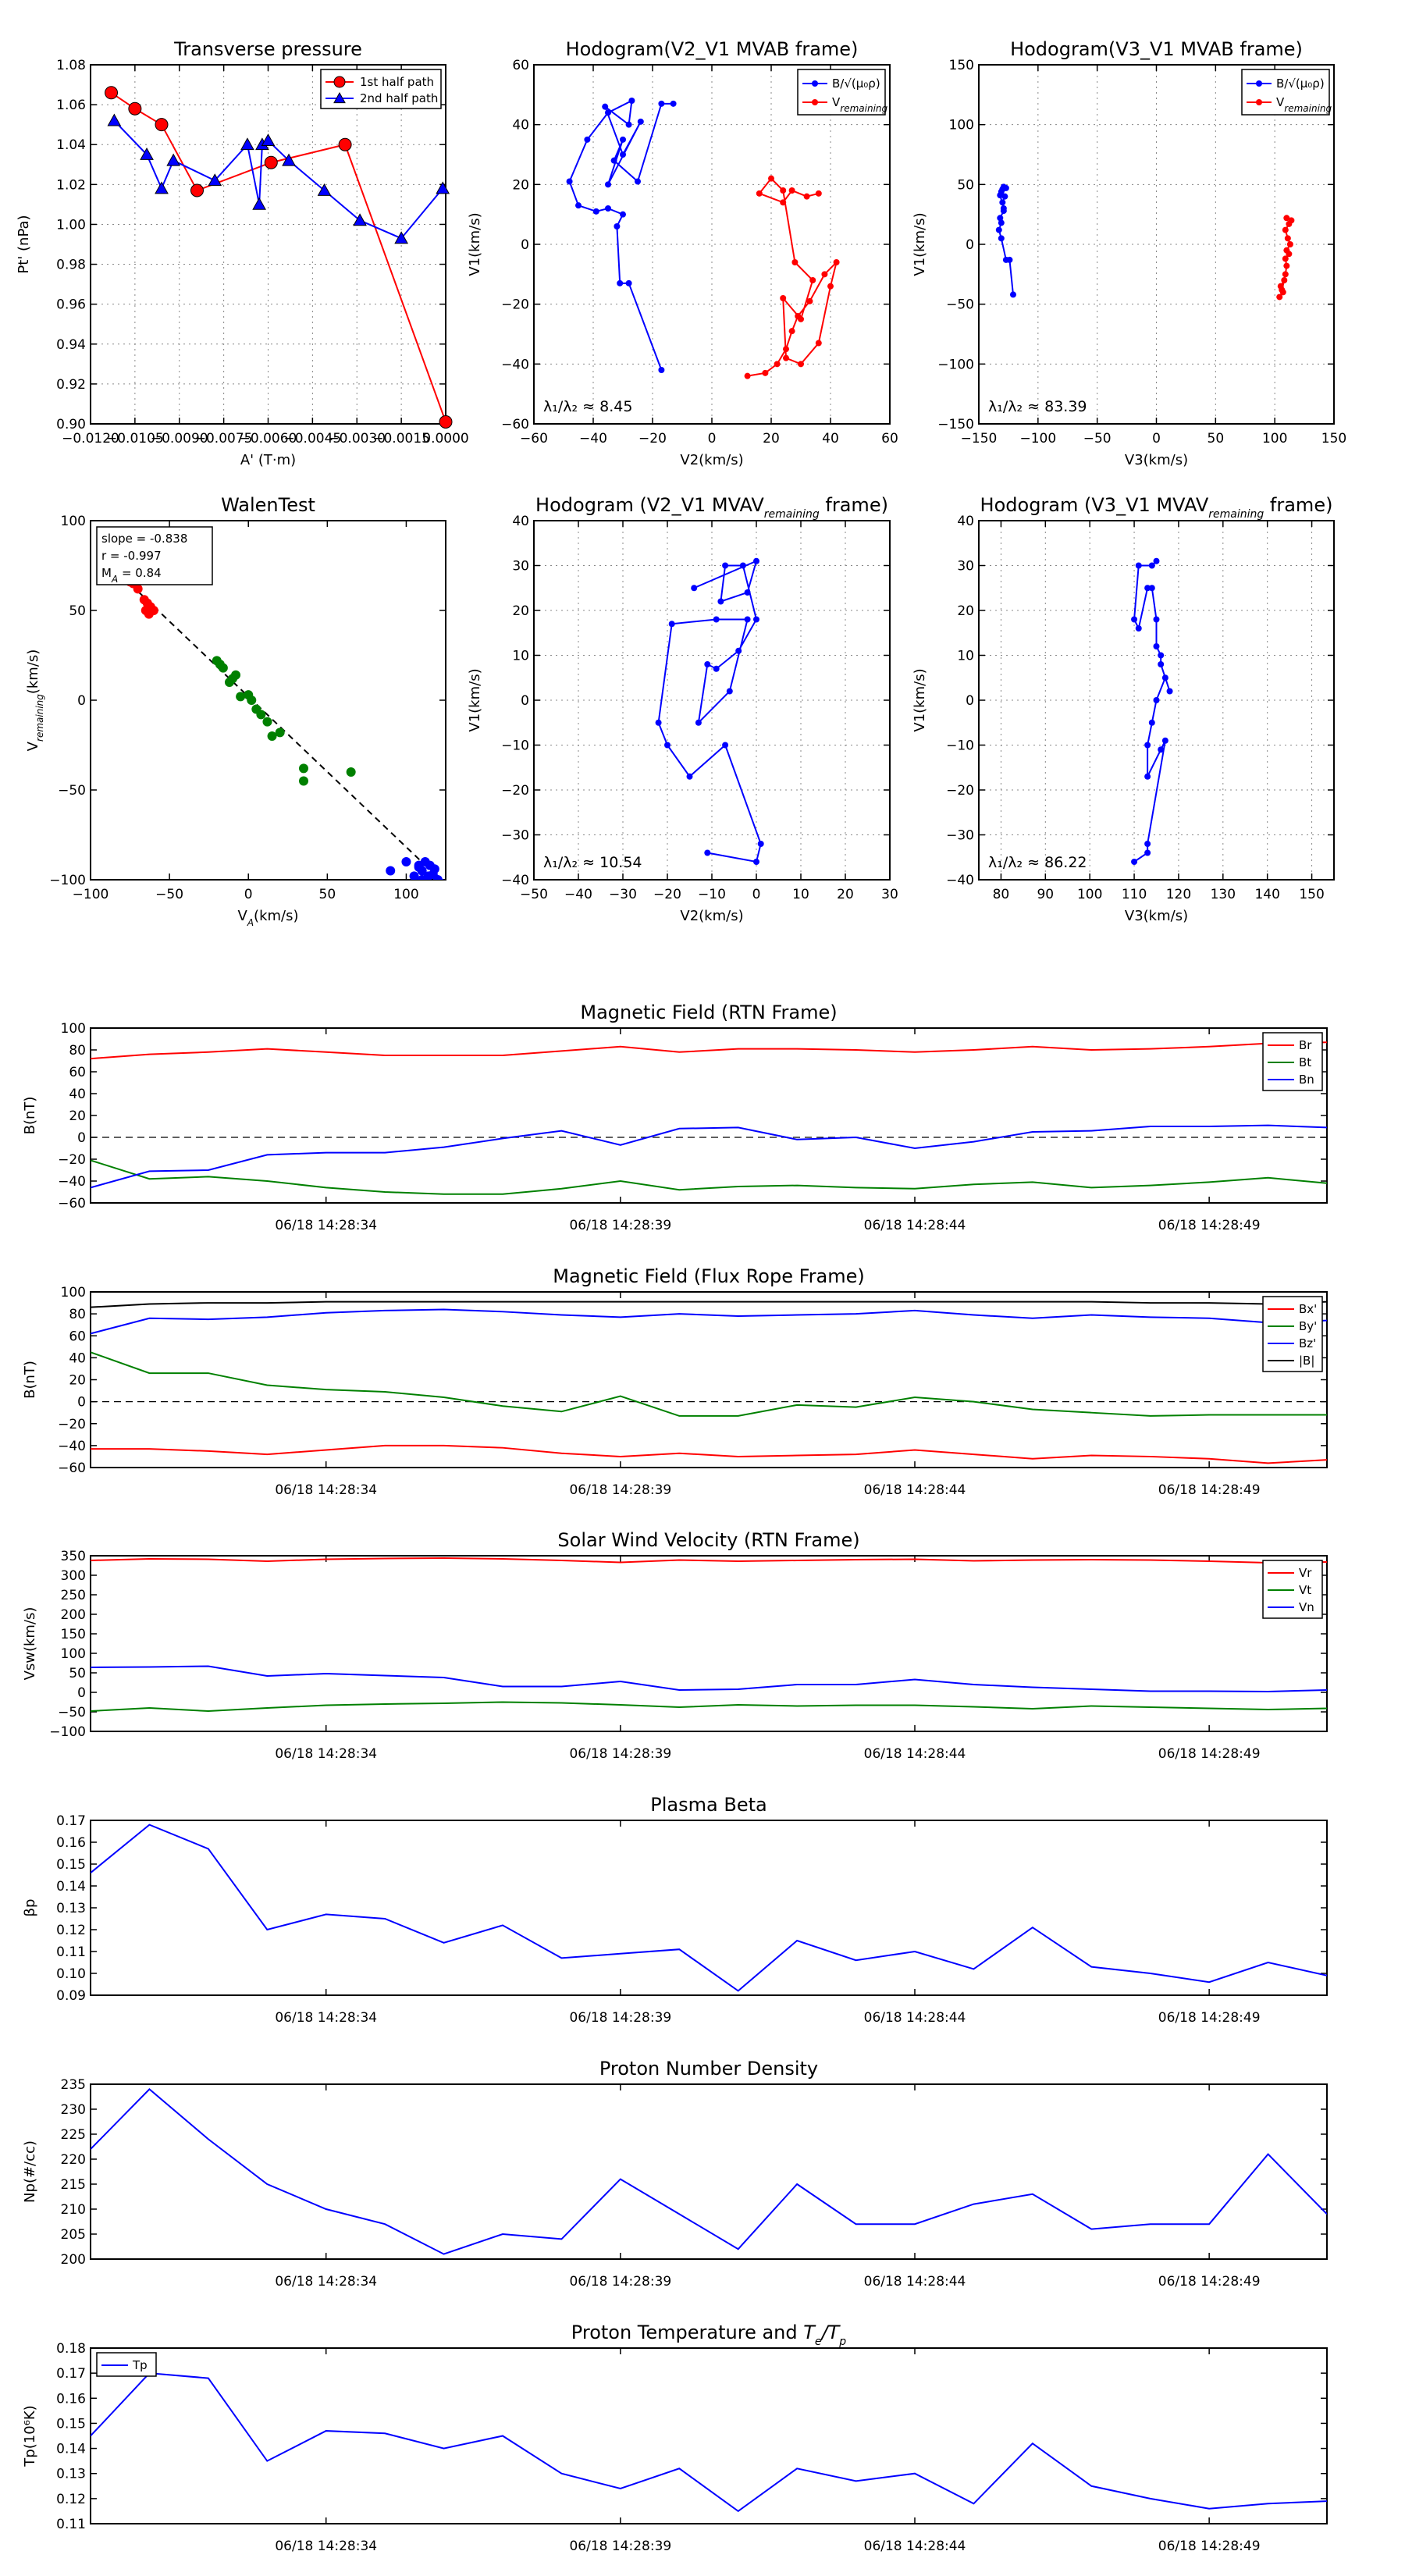 The image size is (1405, 2576). I want to click on y-tick-label: 225, so click(73, 2135).